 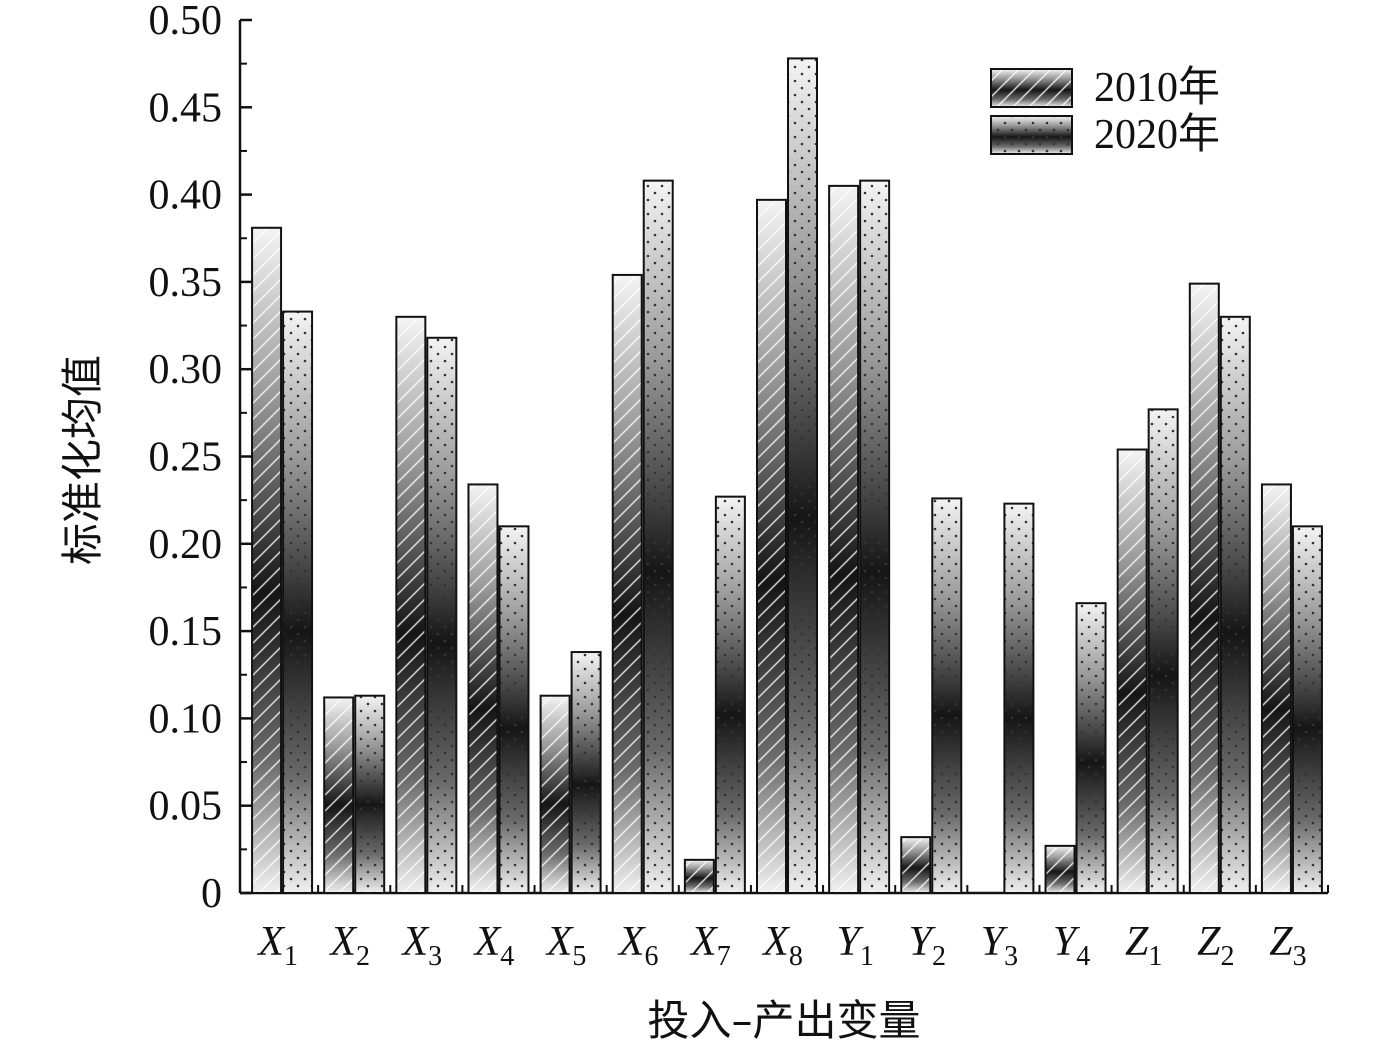 What do you see at coordinates (422, 945) in the screenshot?
I see `x-tick-label: X3` at bounding box center [422, 945].